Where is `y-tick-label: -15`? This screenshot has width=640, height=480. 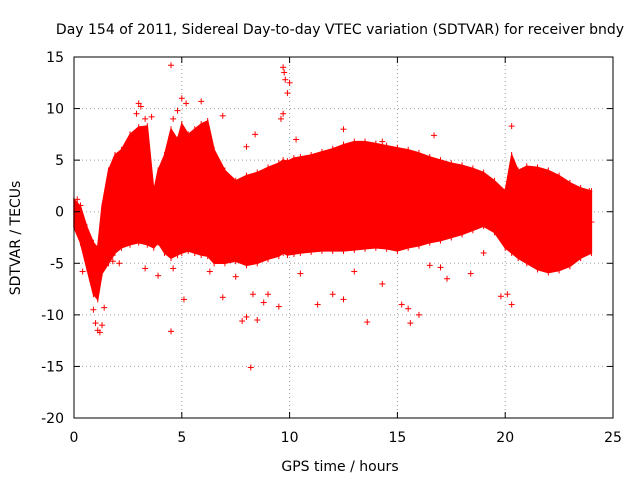
y-tick-label: -15 is located at coordinates (52, 367).